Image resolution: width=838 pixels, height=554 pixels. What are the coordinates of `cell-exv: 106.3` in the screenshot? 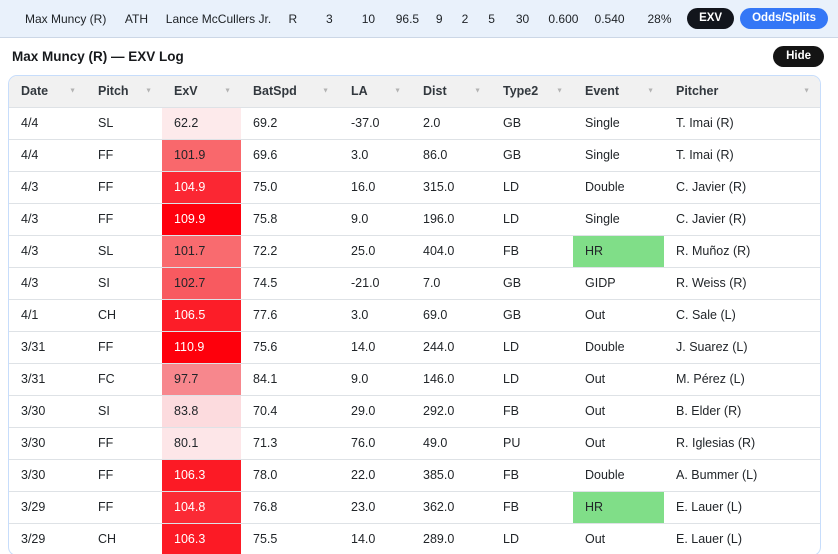 It's located at (201, 538).